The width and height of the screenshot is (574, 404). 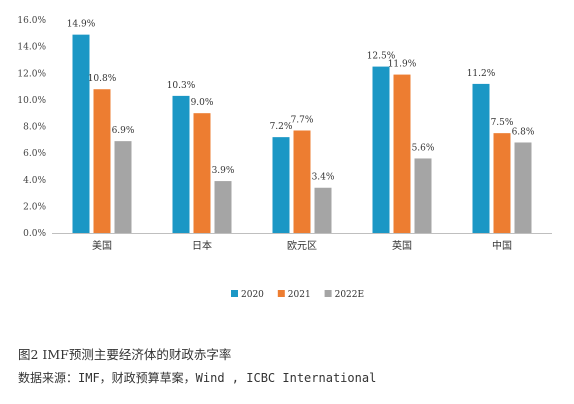 I want to click on data-label: 12.5%, so click(x=381, y=57).